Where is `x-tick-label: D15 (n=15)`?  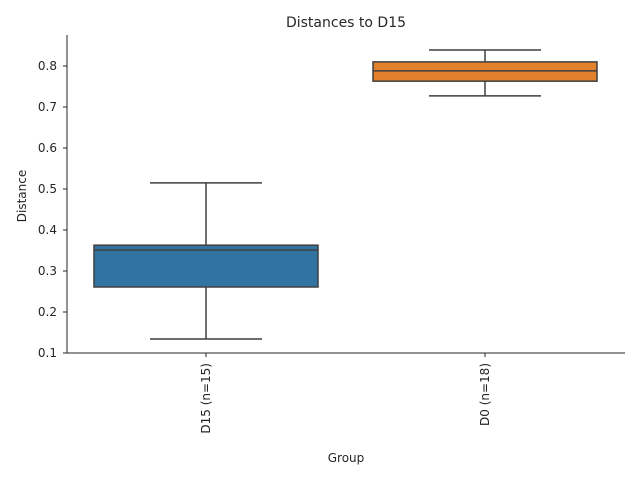 x-tick-label: D15 (n=15) is located at coordinates (206, 398).